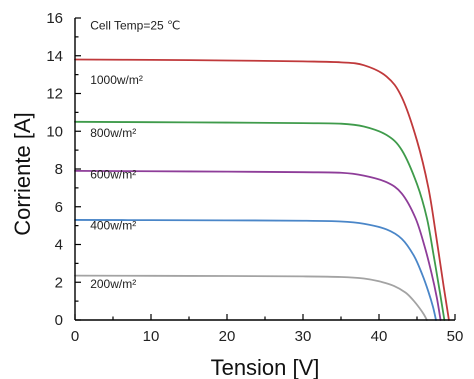 The image size is (474, 379). Describe the element at coordinates (54, 94) in the screenshot. I see `y-tick-label: 12` at that location.